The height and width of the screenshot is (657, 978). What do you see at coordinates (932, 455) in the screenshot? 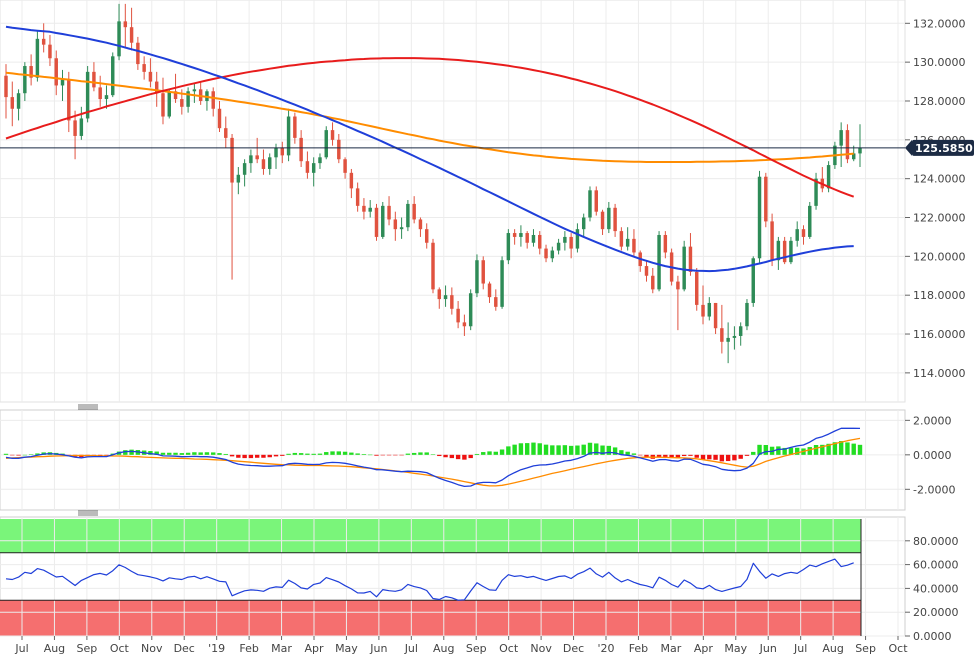
I see `y-tick-label: 0.0000` at bounding box center [932, 455].